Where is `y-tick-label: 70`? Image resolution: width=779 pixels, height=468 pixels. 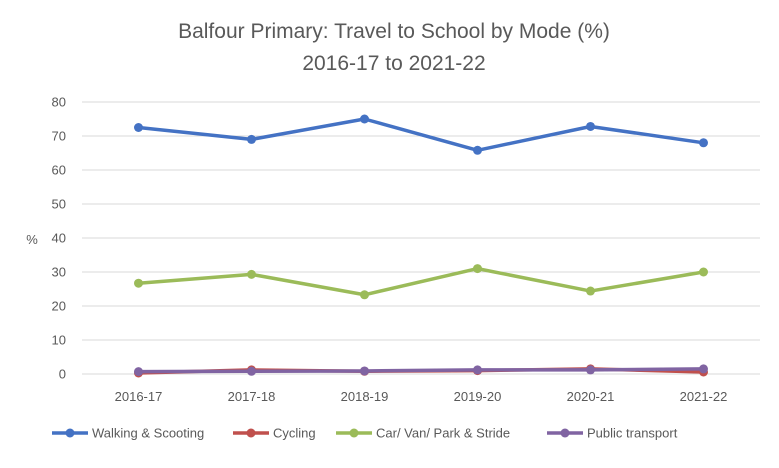
y-tick-label: 70 is located at coordinates (59, 136).